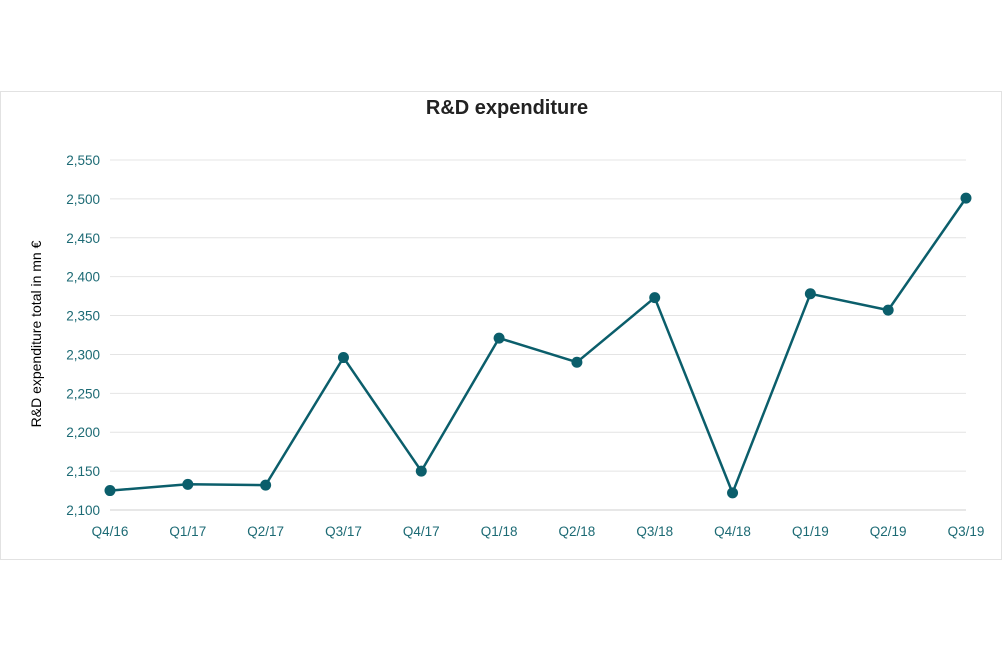  I want to click on x-tick-label: Q3/17, so click(343, 531).